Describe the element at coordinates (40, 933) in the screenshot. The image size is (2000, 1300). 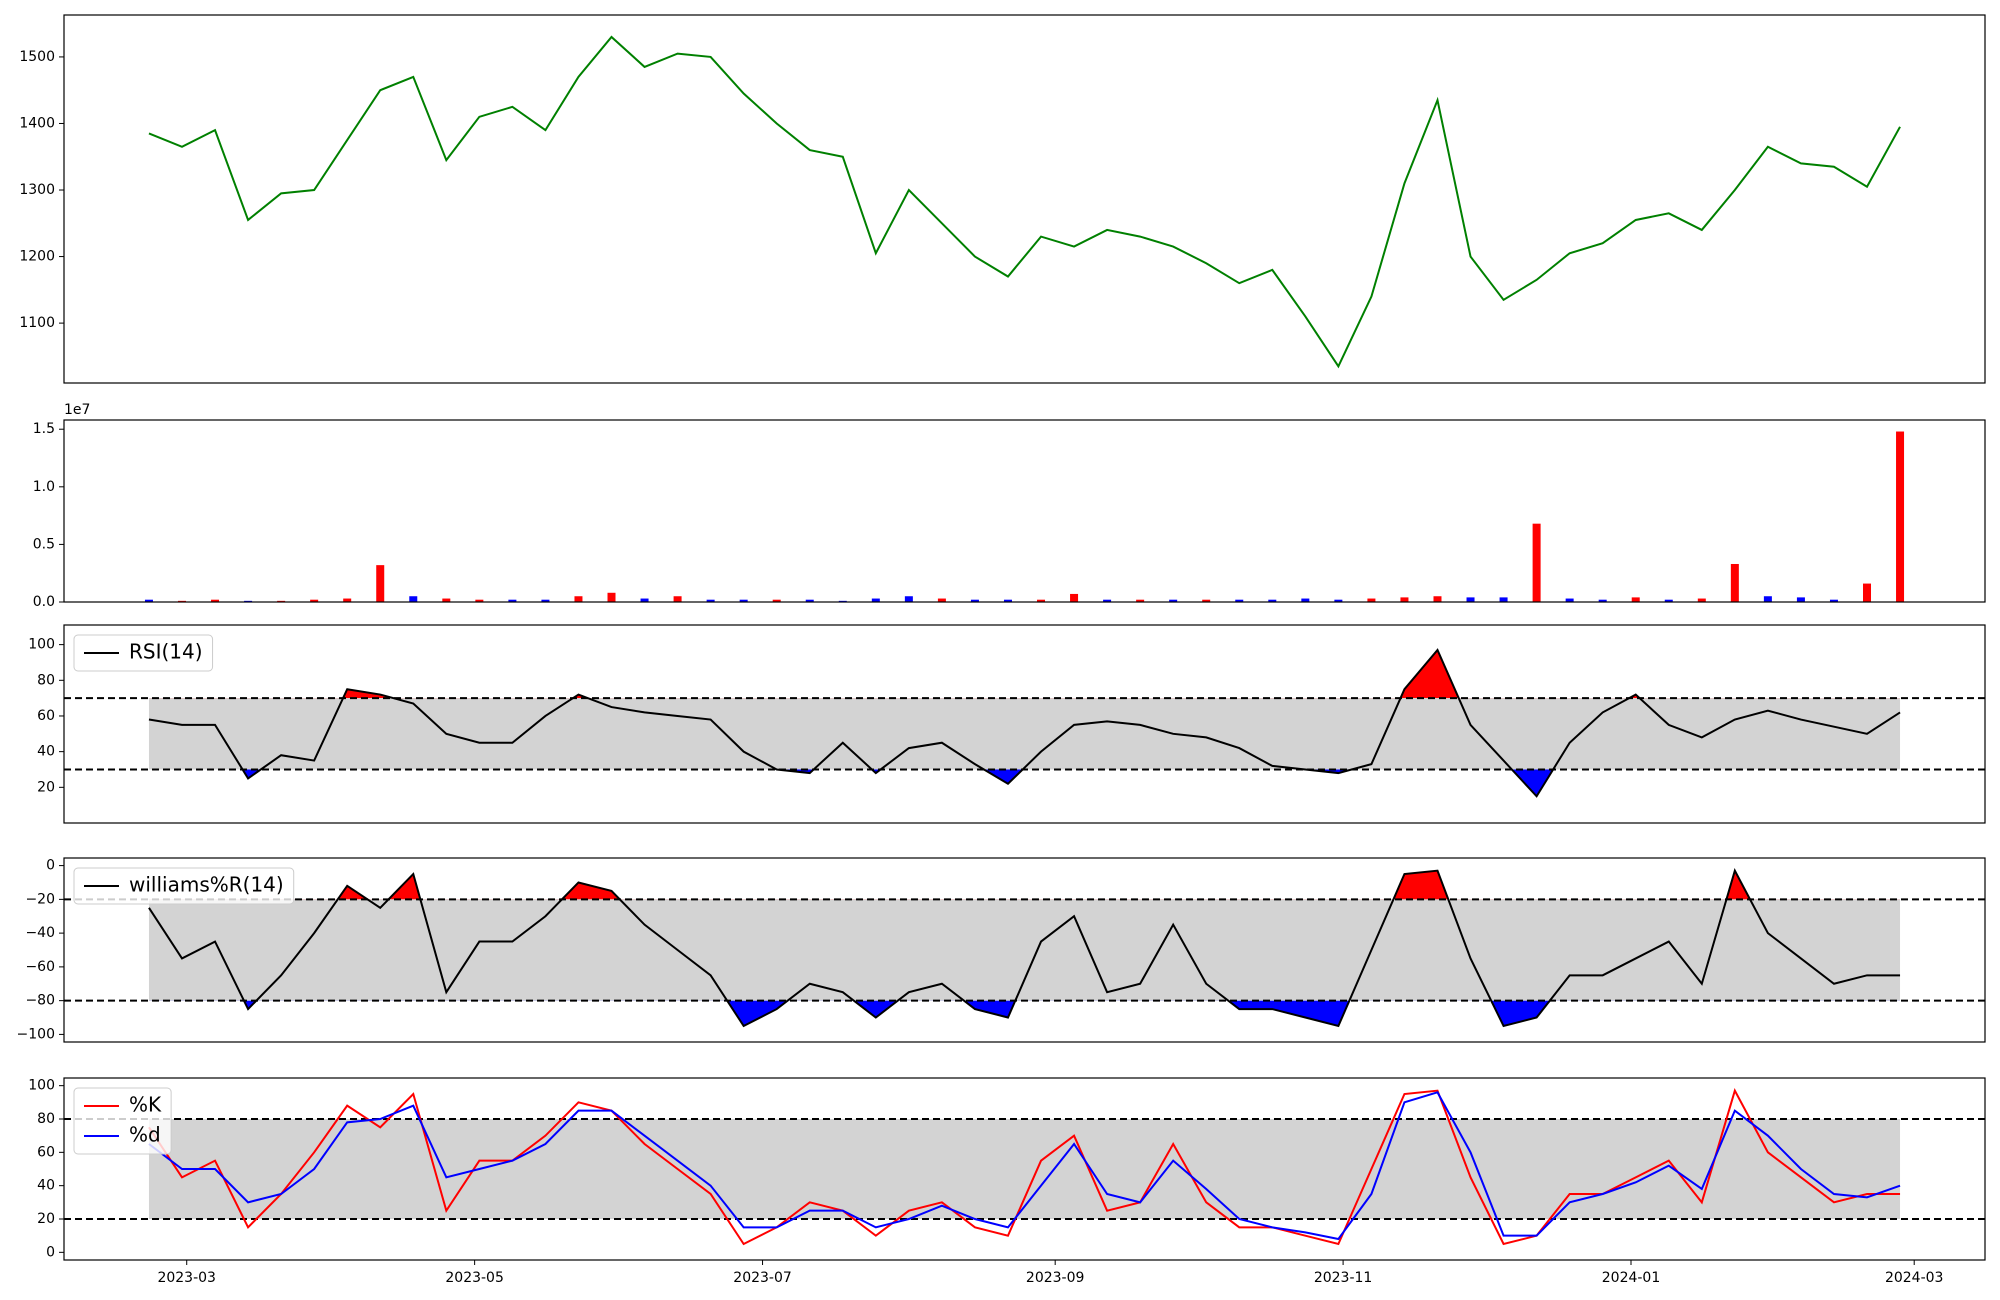
I see `y-tick-label: −40` at that location.